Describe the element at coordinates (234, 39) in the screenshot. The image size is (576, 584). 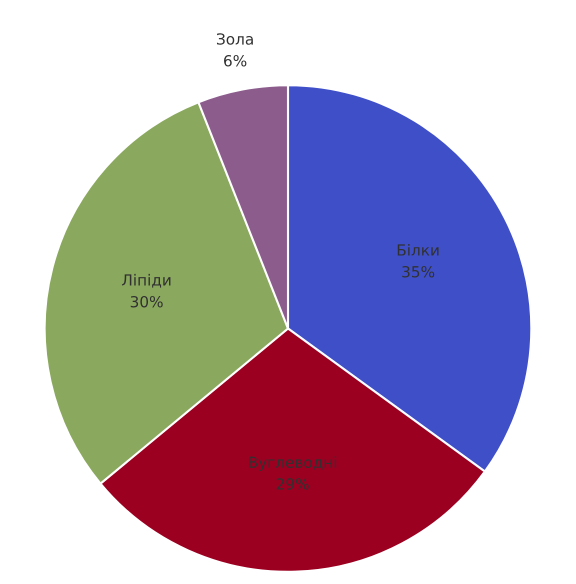
I see `slice-label: Зола` at that location.